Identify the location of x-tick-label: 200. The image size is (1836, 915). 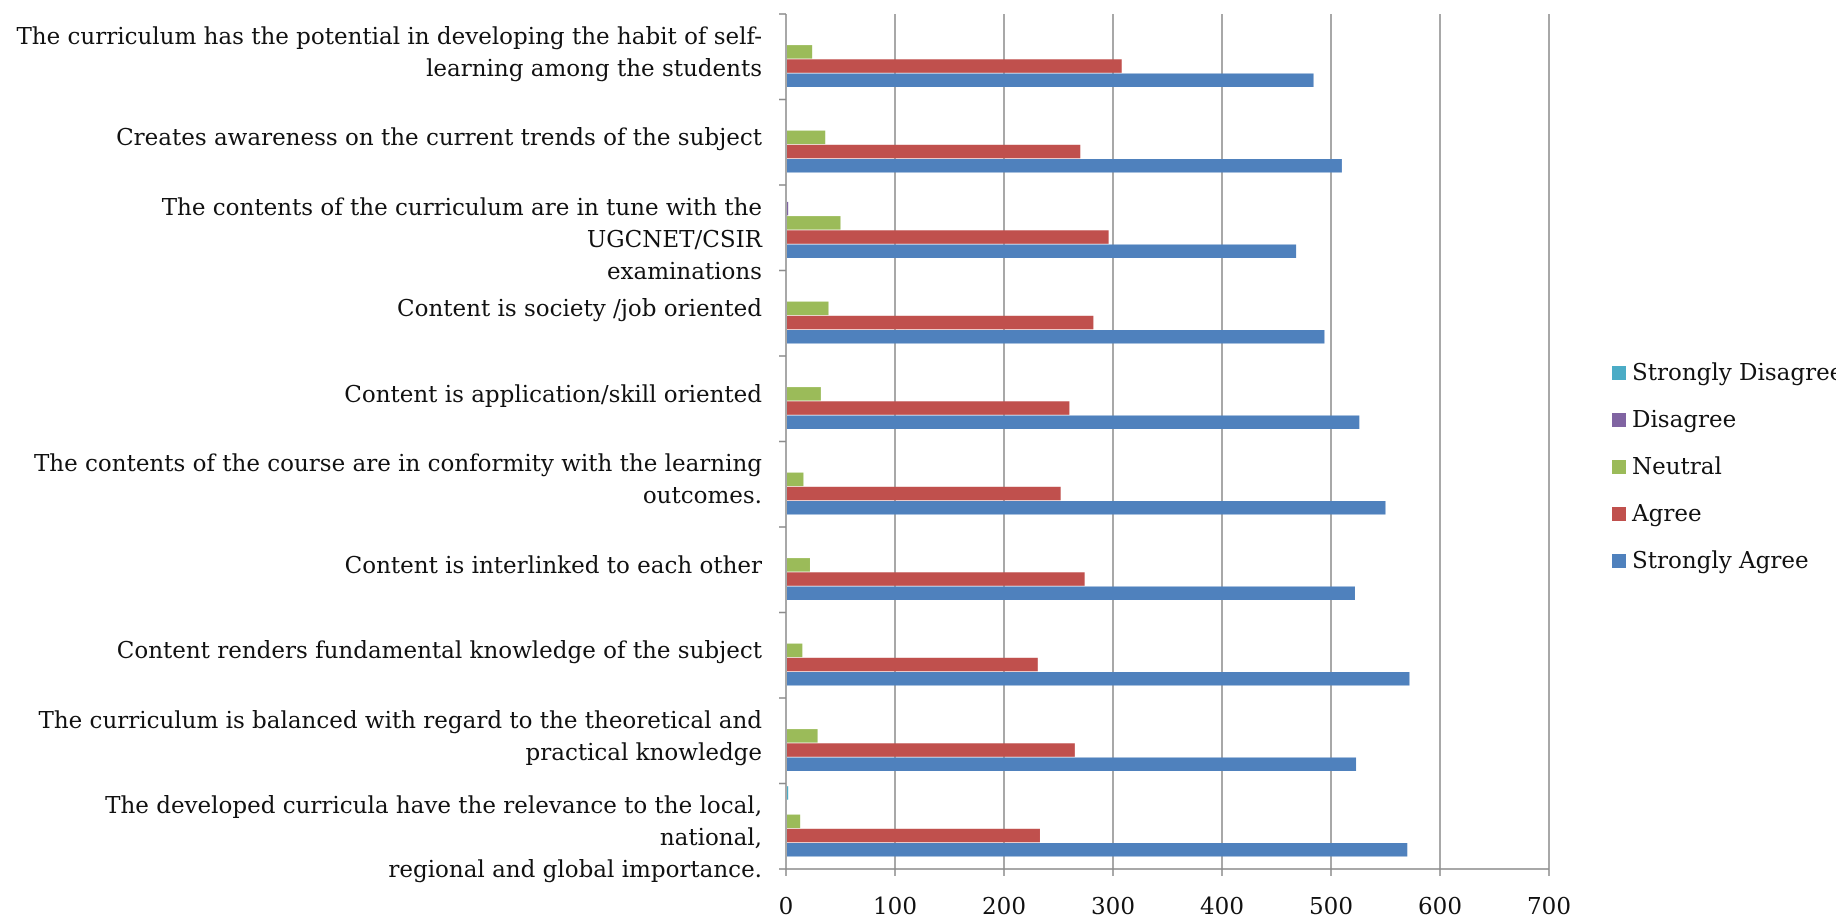
(1004, 904).